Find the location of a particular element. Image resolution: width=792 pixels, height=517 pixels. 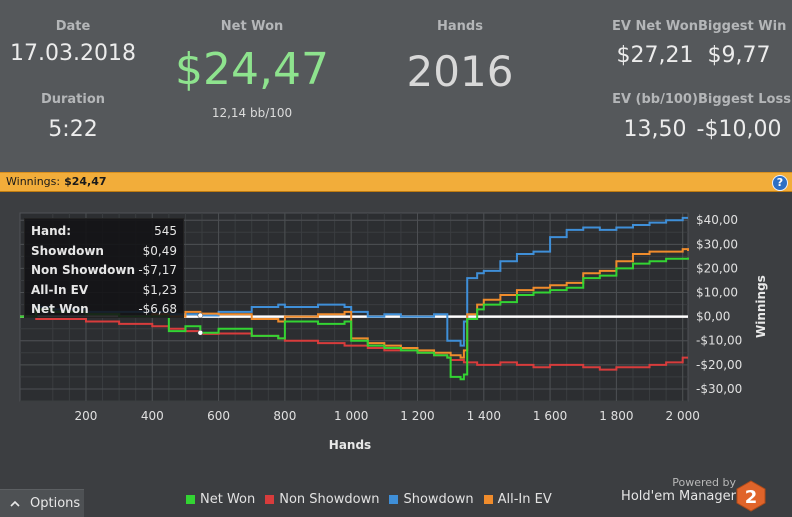

tooltip-label: Non Showdown is located at coordinates (83, 270).